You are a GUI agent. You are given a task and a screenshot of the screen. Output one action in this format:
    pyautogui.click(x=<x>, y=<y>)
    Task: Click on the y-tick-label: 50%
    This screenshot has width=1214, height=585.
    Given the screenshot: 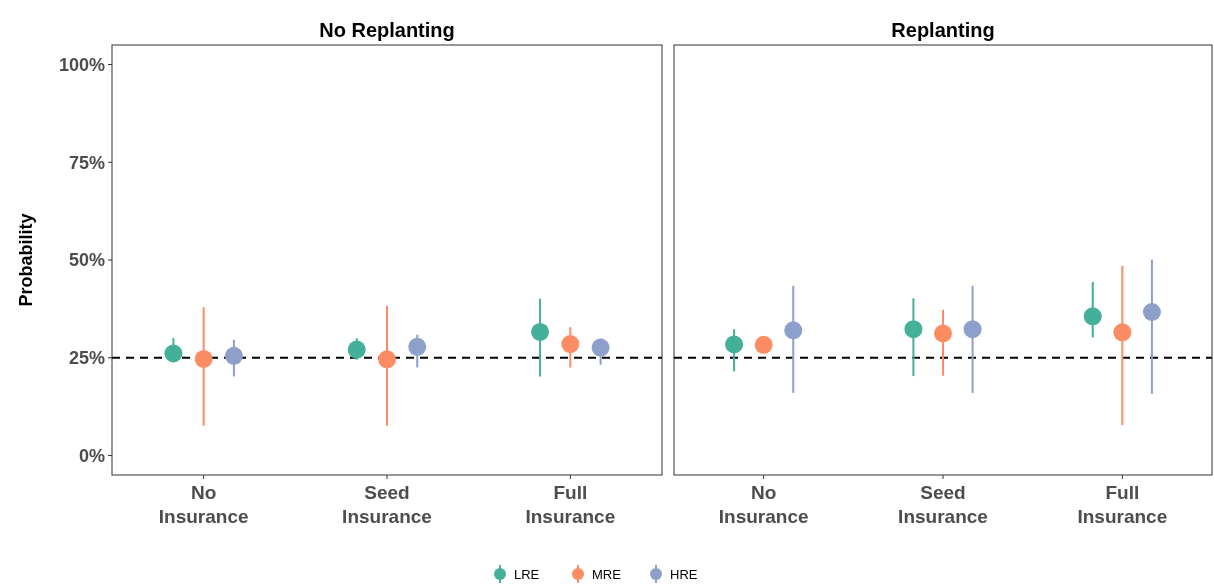 What is the action you would take?
    pyautogui.click(x=86, y=260)
    